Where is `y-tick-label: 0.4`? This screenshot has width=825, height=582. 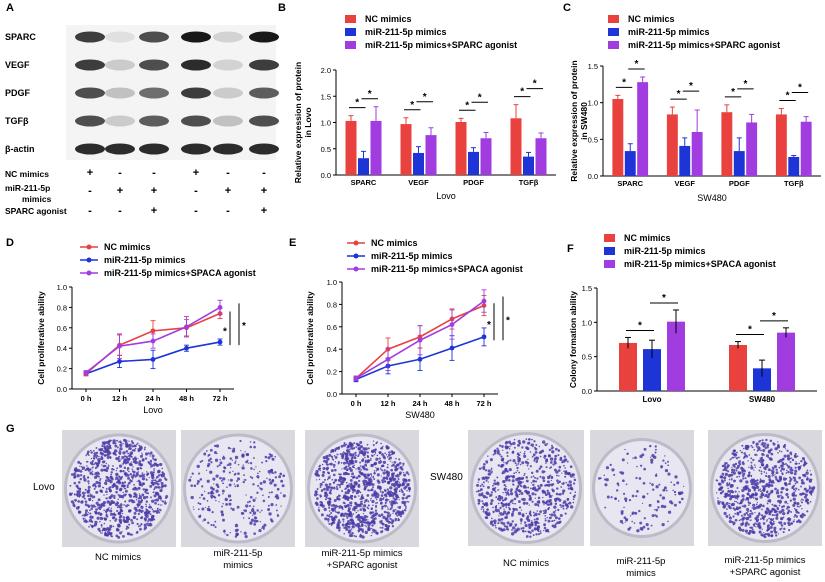 y-tick-label: 0.4 is located at coordinates (62, 348).